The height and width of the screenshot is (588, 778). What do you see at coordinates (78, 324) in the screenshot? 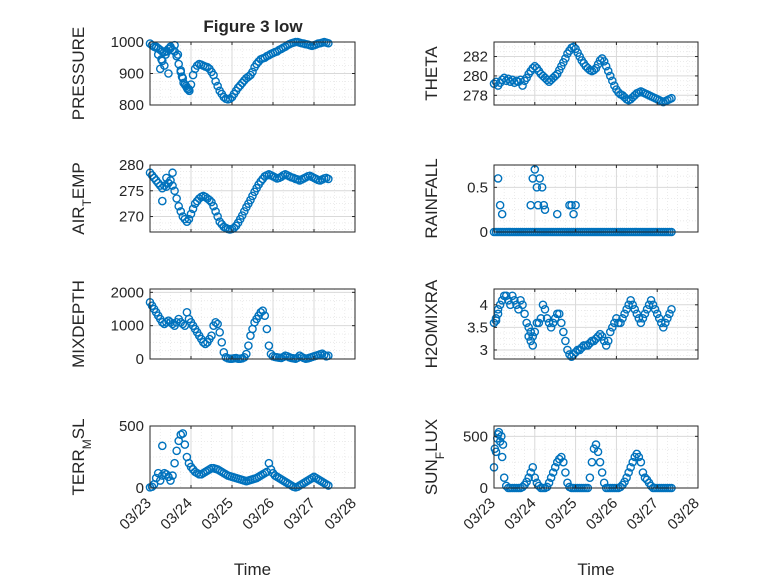
I see `ylabel-4: MIXDEPTH` at bounding box center [78, 324].